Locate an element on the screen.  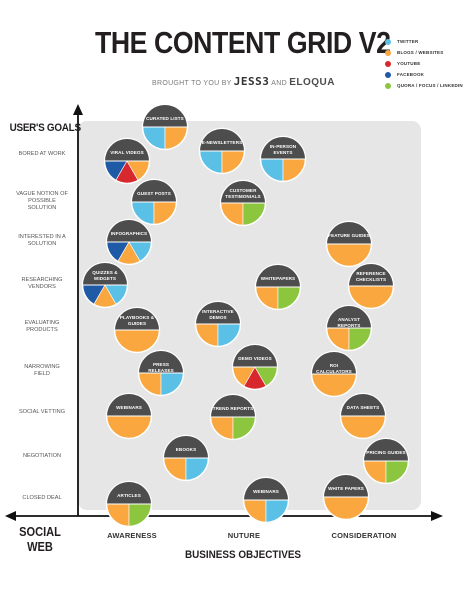
row-label: INTERESTED IN A SOLUTION is located at coordinates (42, 240).